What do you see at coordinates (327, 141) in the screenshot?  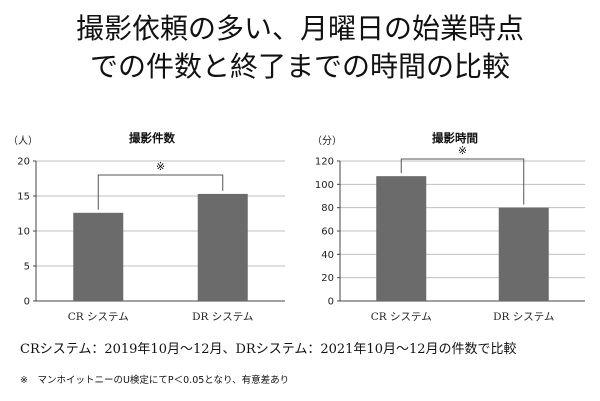 I see `y-axis-label: （分）` at bounding box center [327, 141].